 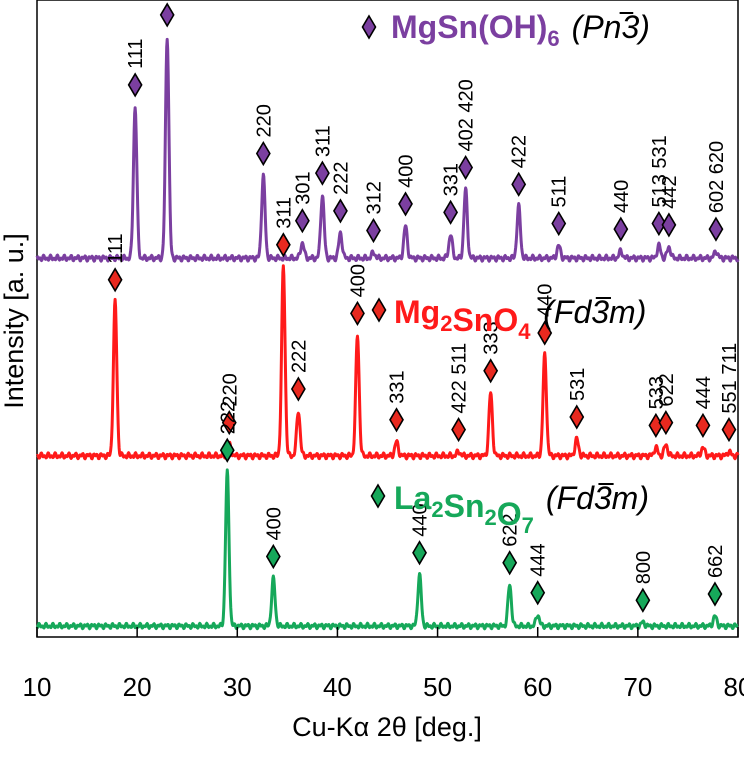 What do you see at coordinates (469, 27) in the screenshot?
I see `formula-text: MgSn(OH)` at bounding box center [469, 27].